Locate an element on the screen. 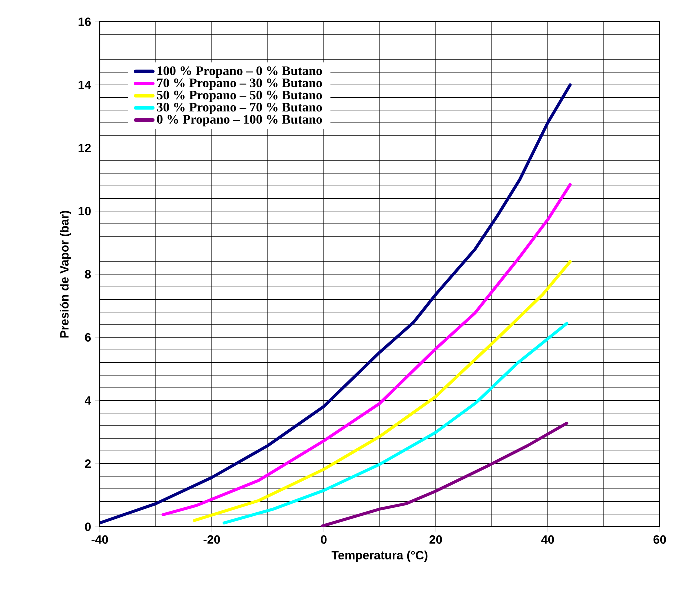 The width and height of the screenshot is (674, 604). legend-label: 30 % Propano – 70 % Butano is located at coordinates (239, 108).